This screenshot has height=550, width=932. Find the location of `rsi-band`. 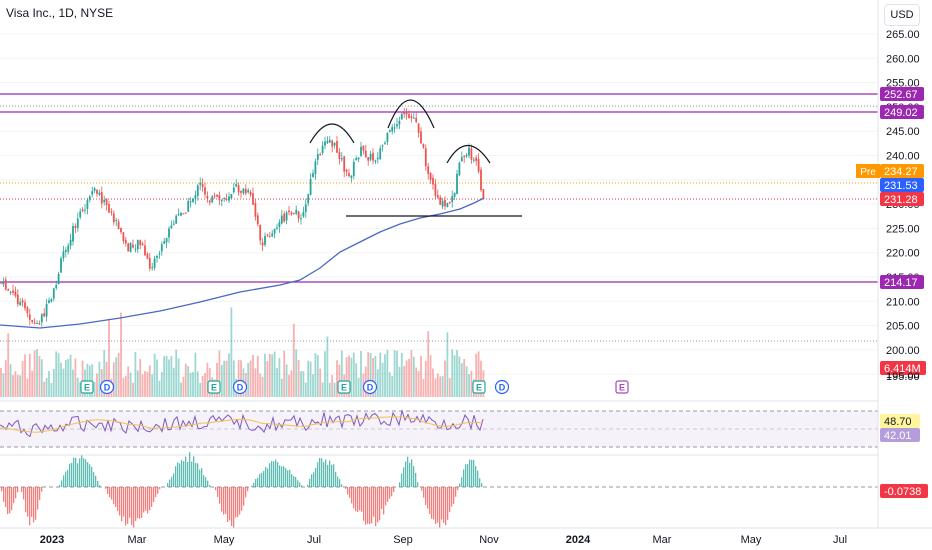

rsi-band is located at coordinates (439, 429).